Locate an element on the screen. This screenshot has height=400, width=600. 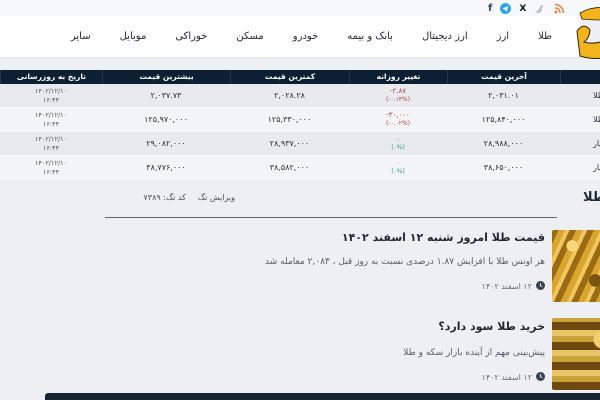
header-name is located at coordinates (580, 77).